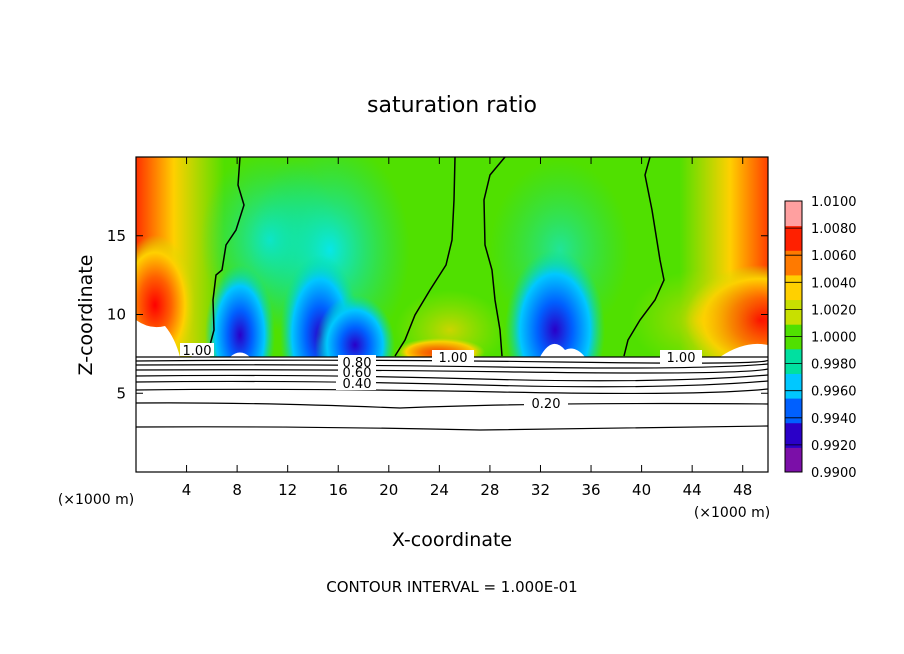 This screenshot has width=904, height=654. Describe the element at coordinates (834, 473) in the screenshot. I see `colorbar-label: 0.9900` at that location.